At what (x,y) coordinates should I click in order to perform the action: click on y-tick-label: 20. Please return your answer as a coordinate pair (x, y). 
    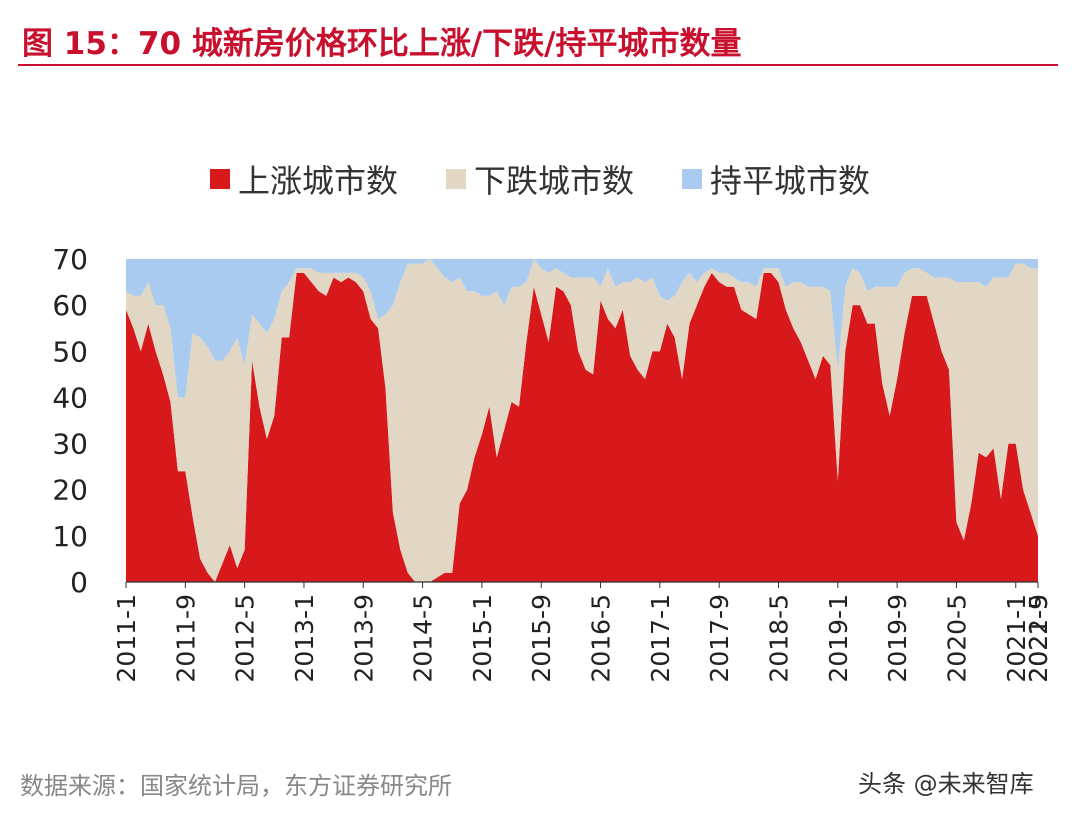
    Looking at the image, I should click on (70, 490).